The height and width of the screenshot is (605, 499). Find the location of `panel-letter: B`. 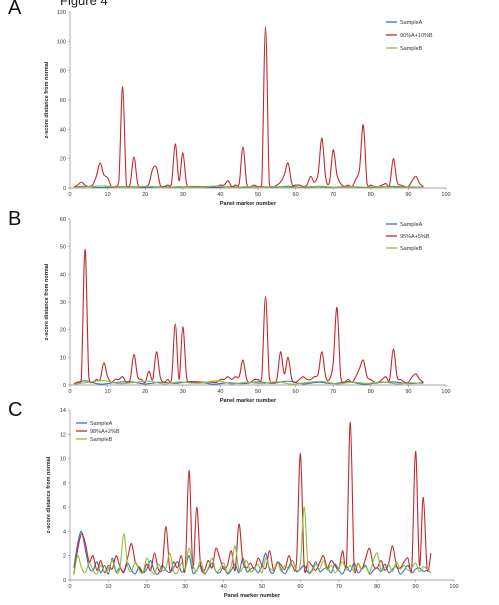

panel-letter: B is located at coordinates (14, 219).